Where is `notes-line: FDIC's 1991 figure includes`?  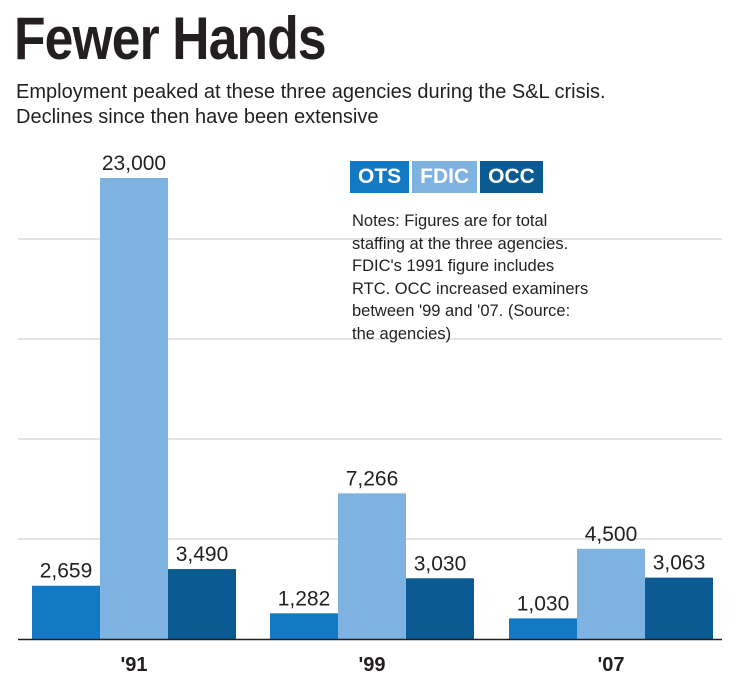 notes-line: FDIC's 1991 figure includes is located at coordinates (453, 266).